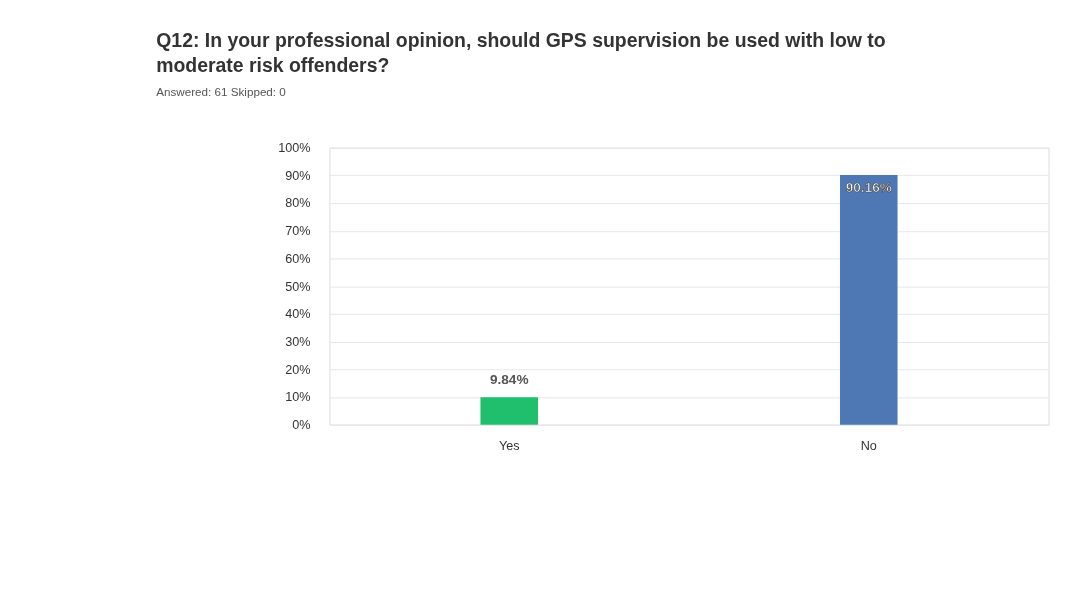  What do you see at coordinates (868, 446) in the screenshot?
I see `x-tick-label: No` at bounding box center [868, 446].